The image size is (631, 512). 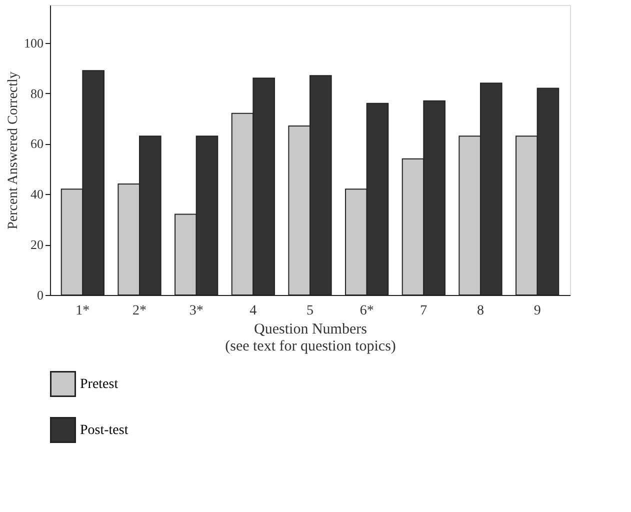 I want to click on x-tick-label: 1*, so click(x=83, y=311).